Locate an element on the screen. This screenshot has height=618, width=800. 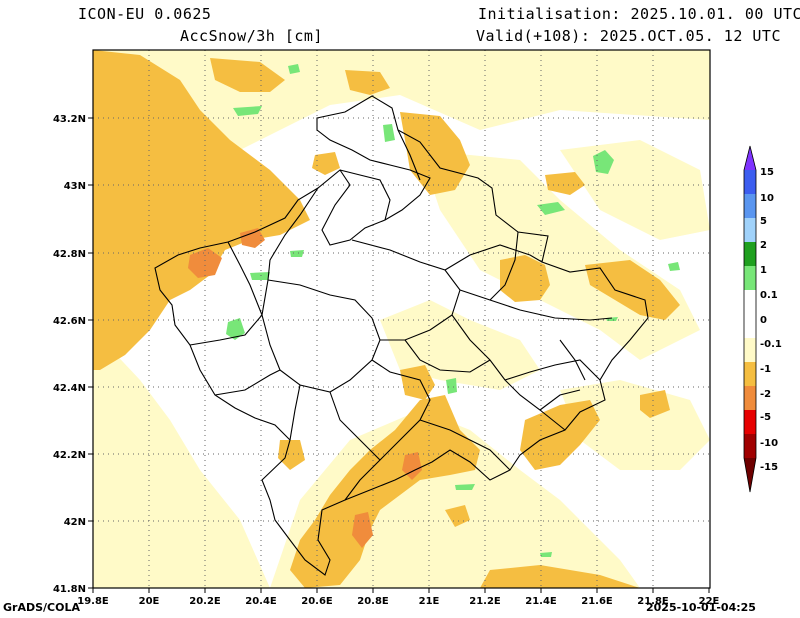
lat-label: 43.2N is located at coordinates (69, 119).